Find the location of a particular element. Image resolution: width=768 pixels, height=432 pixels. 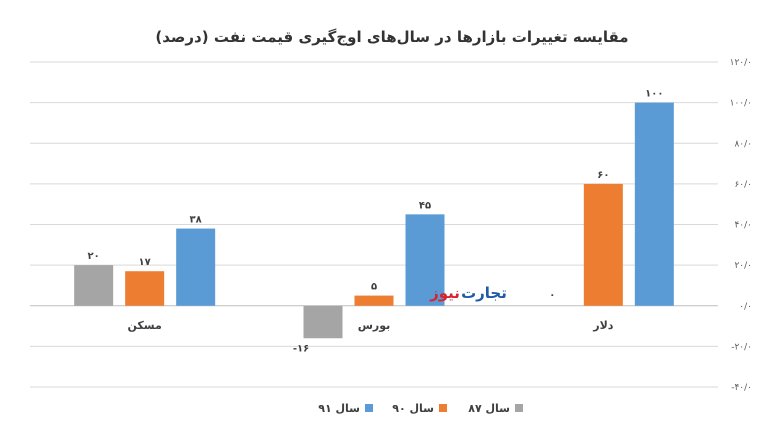

data-label: ۲۰ is located at coordinates (94, 256).